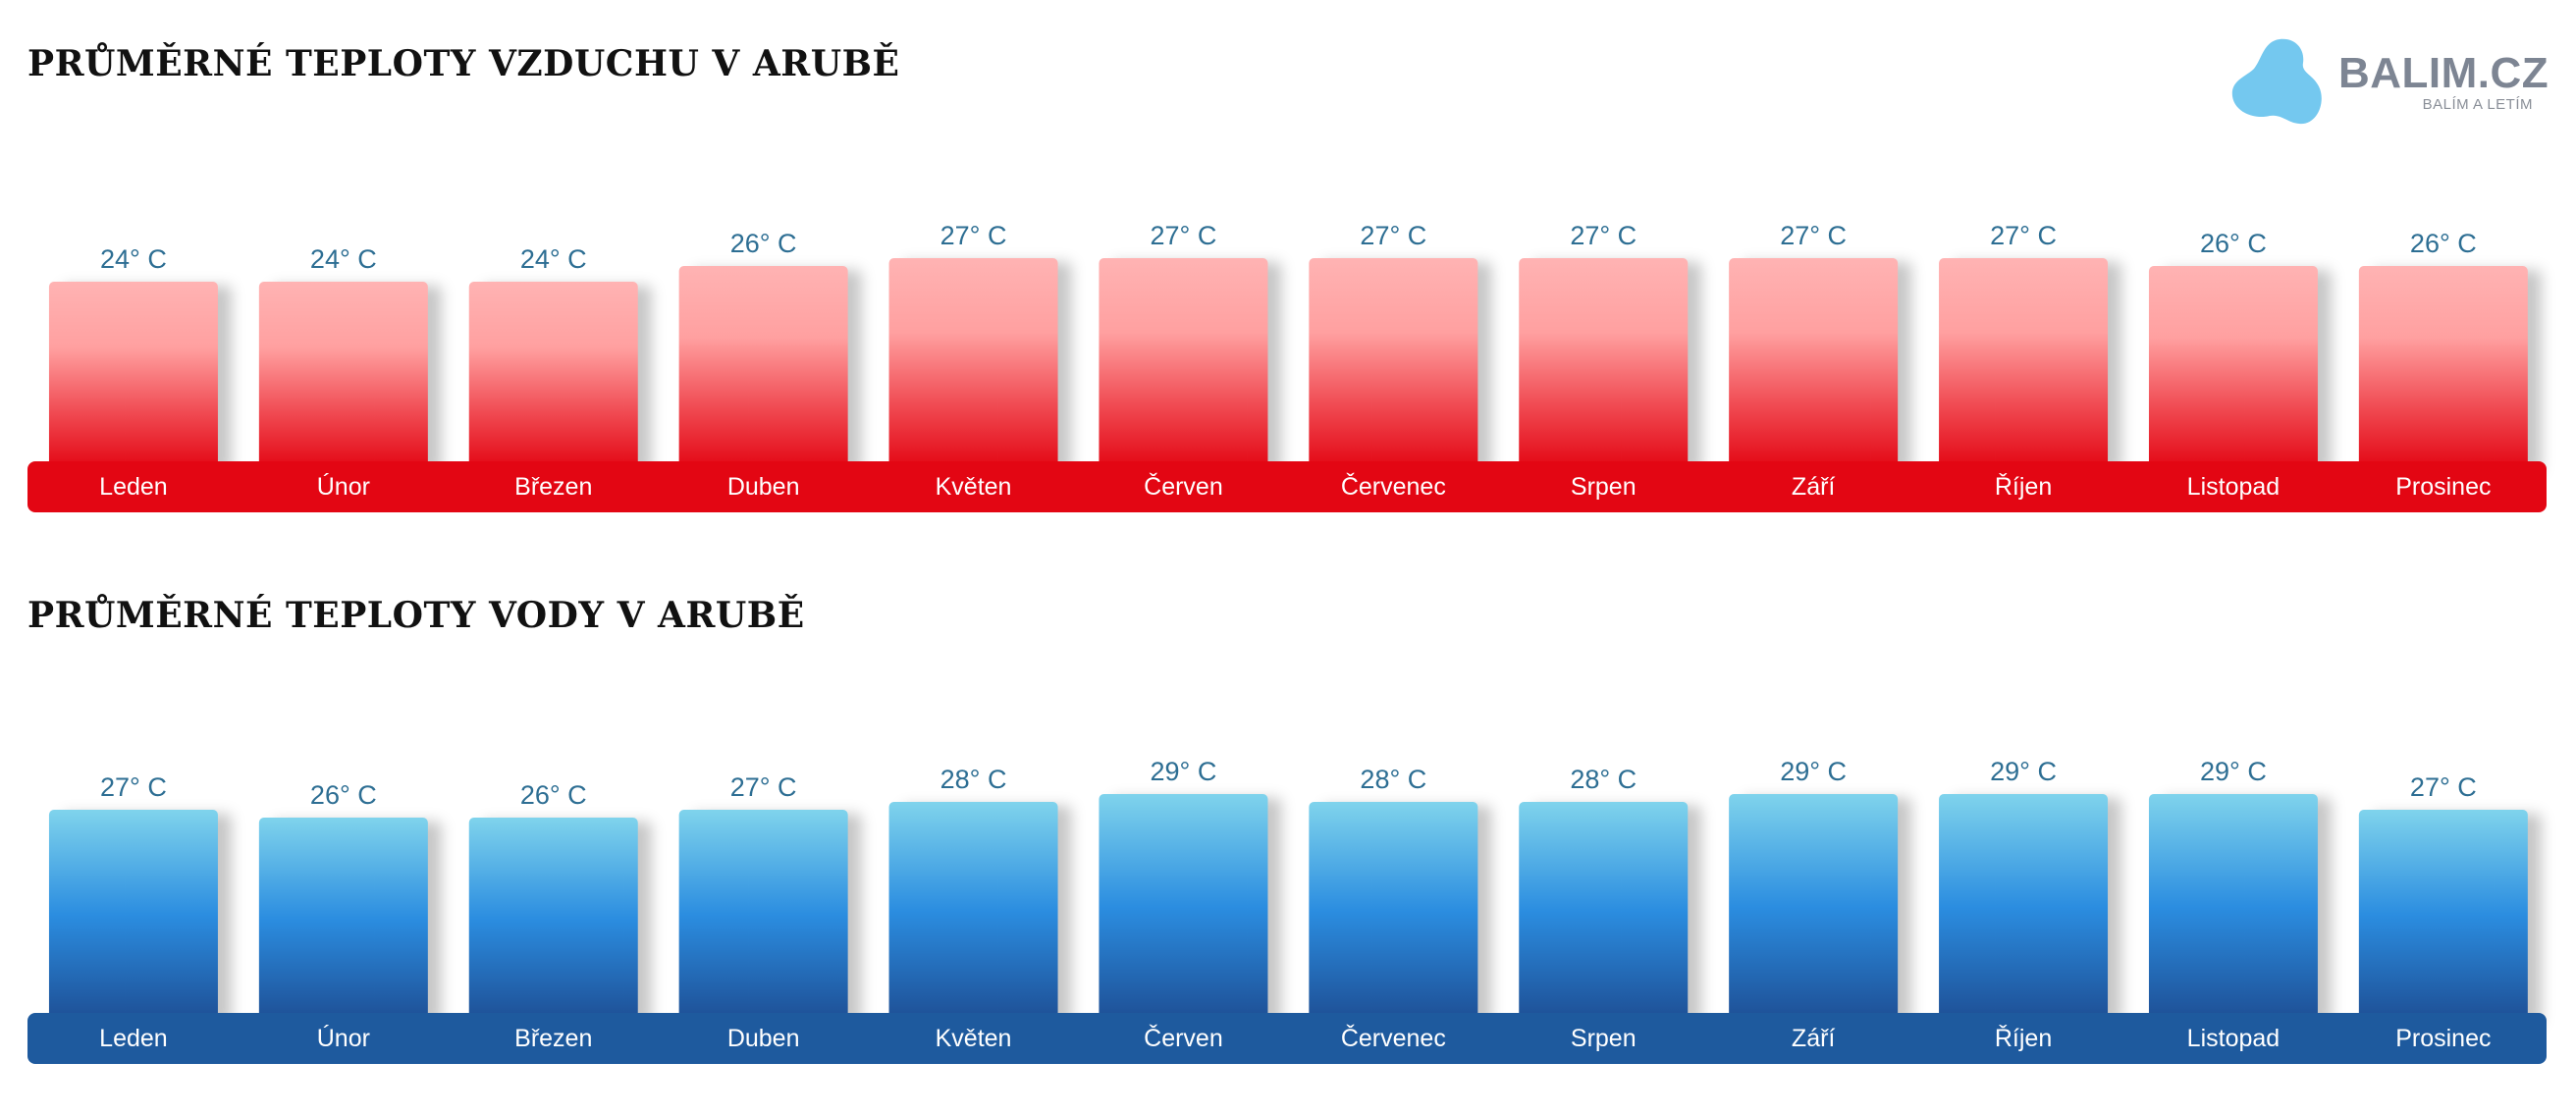  Describe the element at coordinates (343, 375) in the screenshot. I see `air-bar-únor` at that location.